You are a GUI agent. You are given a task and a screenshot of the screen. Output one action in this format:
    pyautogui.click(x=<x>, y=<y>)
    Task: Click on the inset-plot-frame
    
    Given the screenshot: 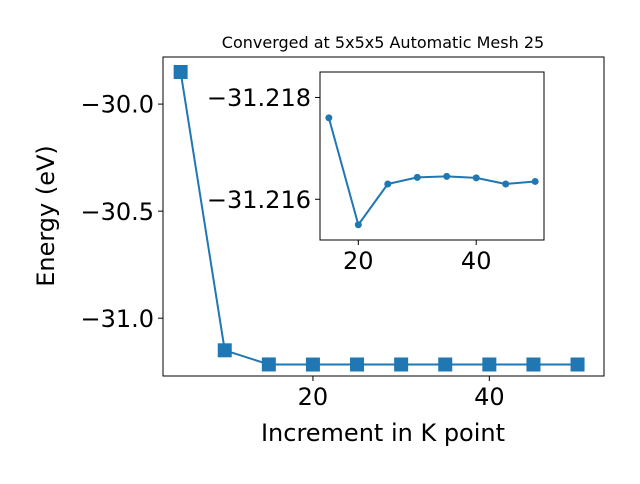 What is the action you would take?
    pyautogui.click(x=432, y=156)
    